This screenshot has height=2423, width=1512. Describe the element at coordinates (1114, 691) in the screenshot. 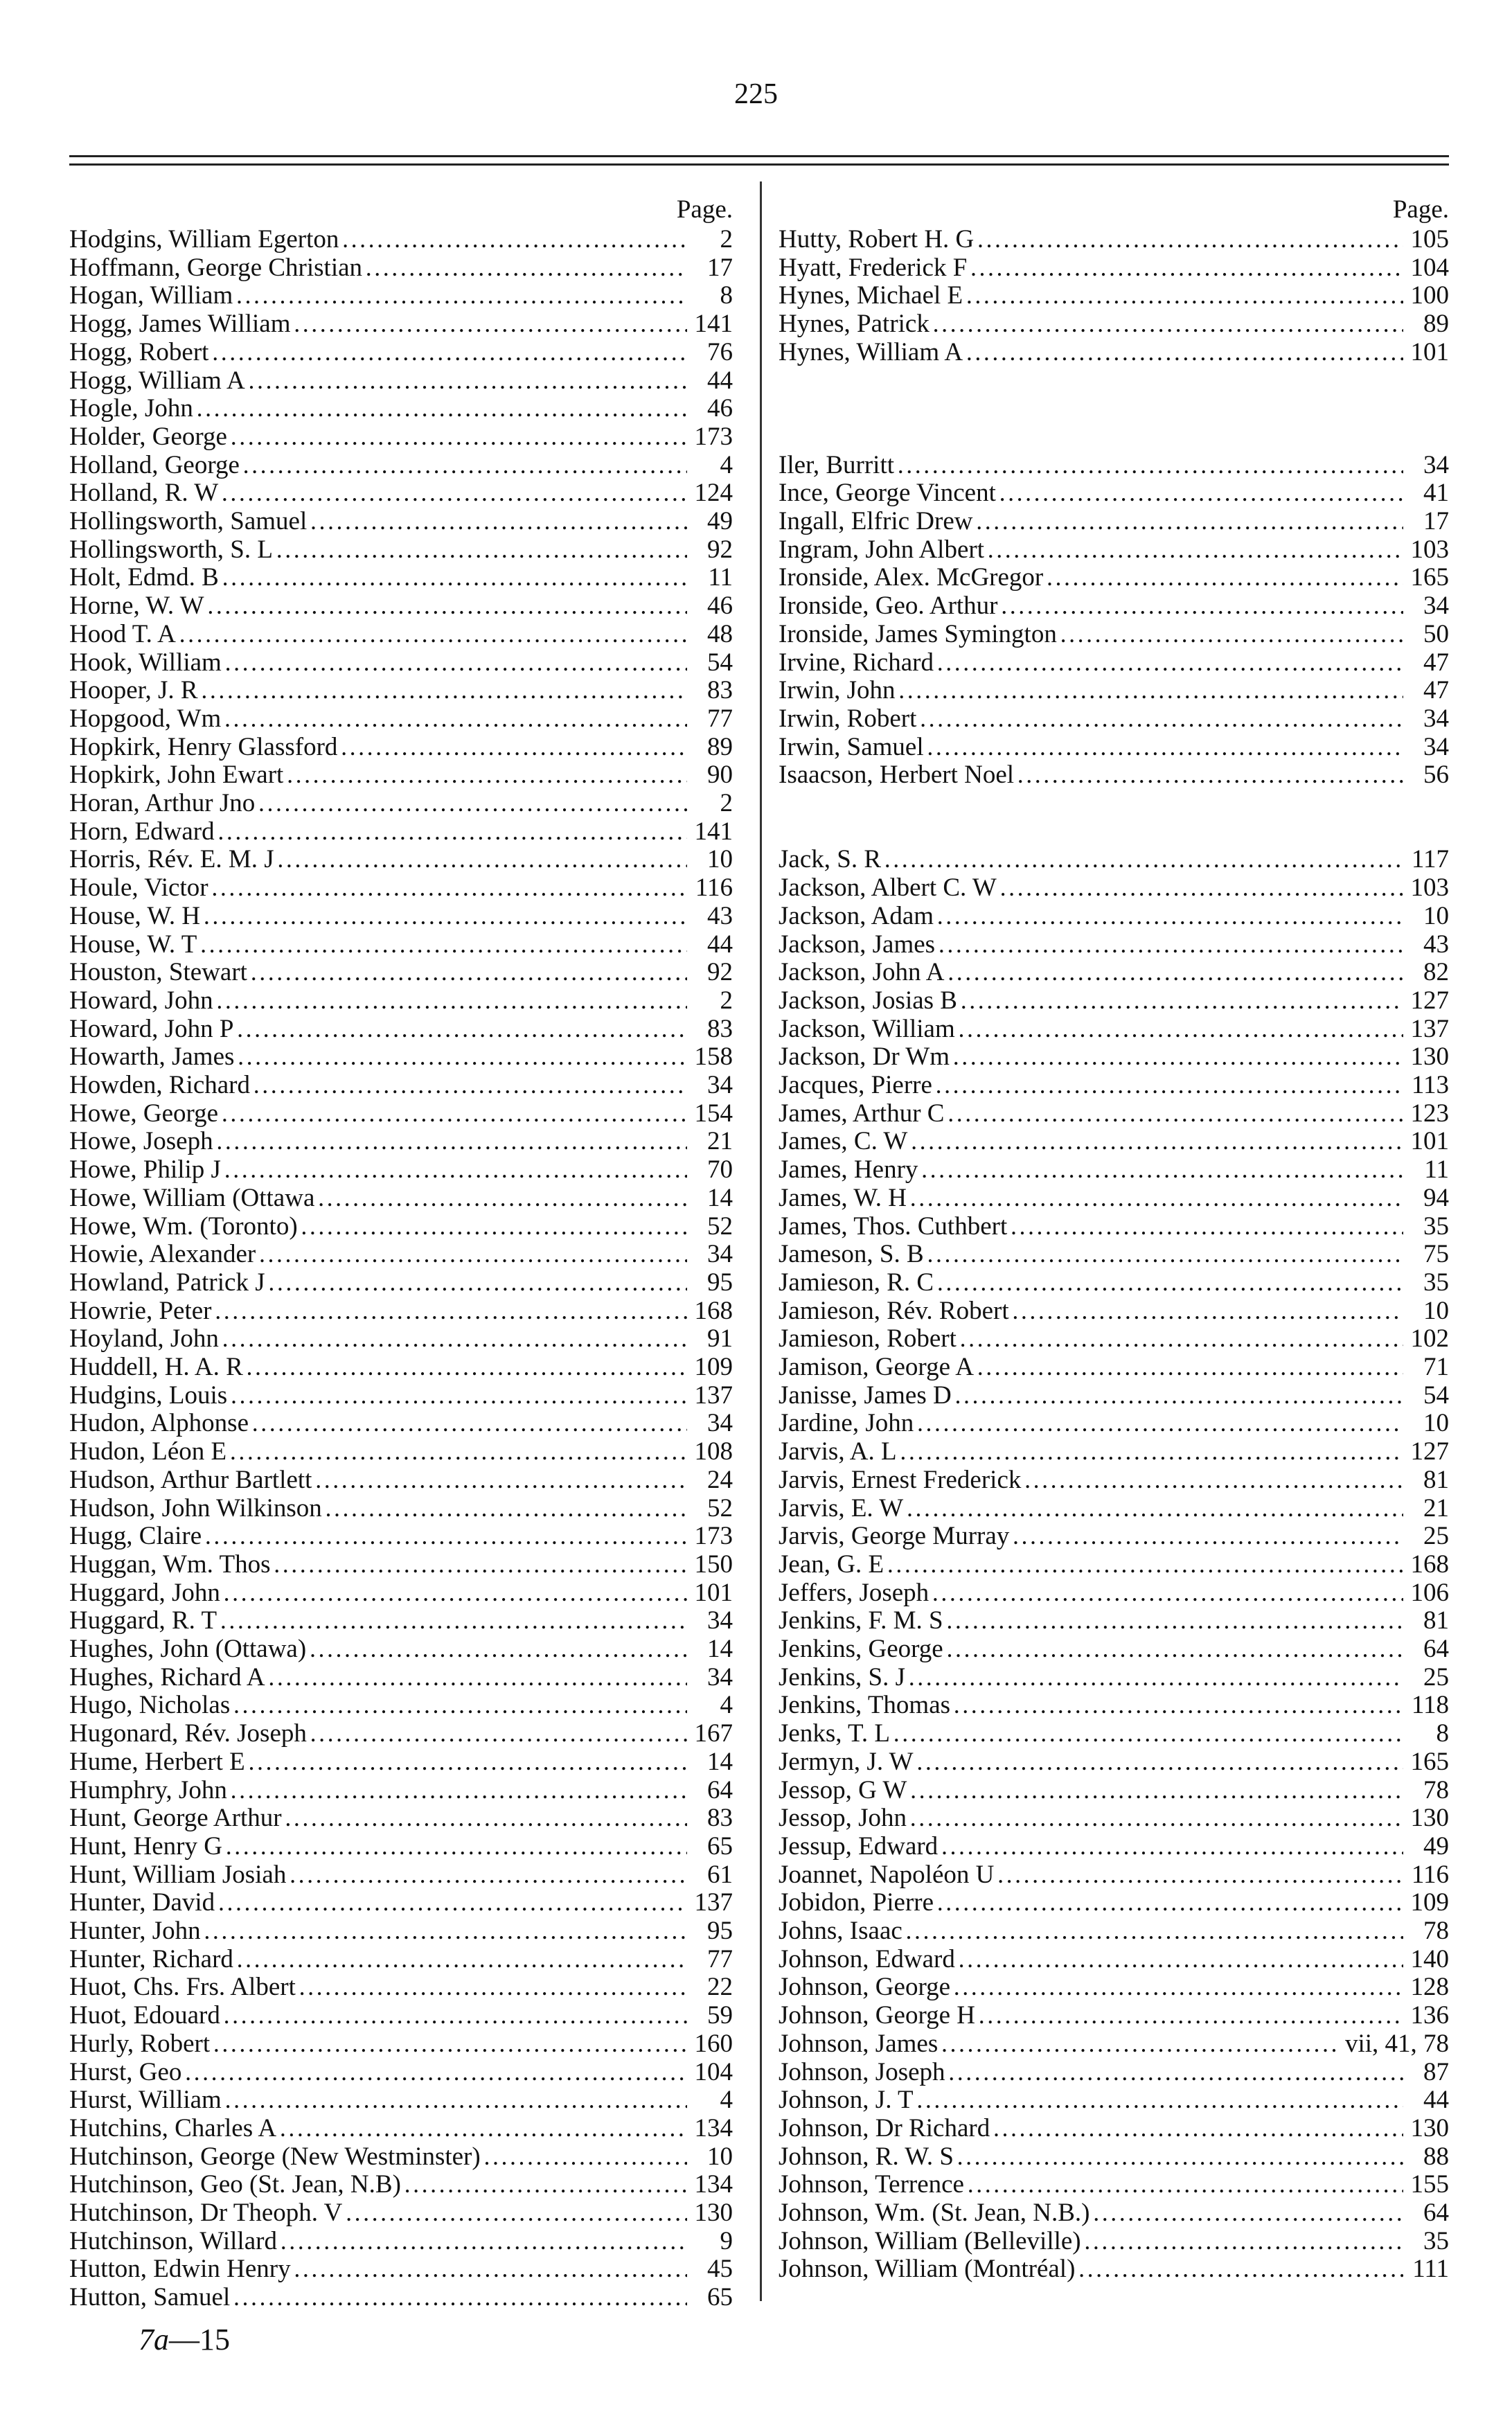

I see `index-entry: Irwin, John 47` at that location.